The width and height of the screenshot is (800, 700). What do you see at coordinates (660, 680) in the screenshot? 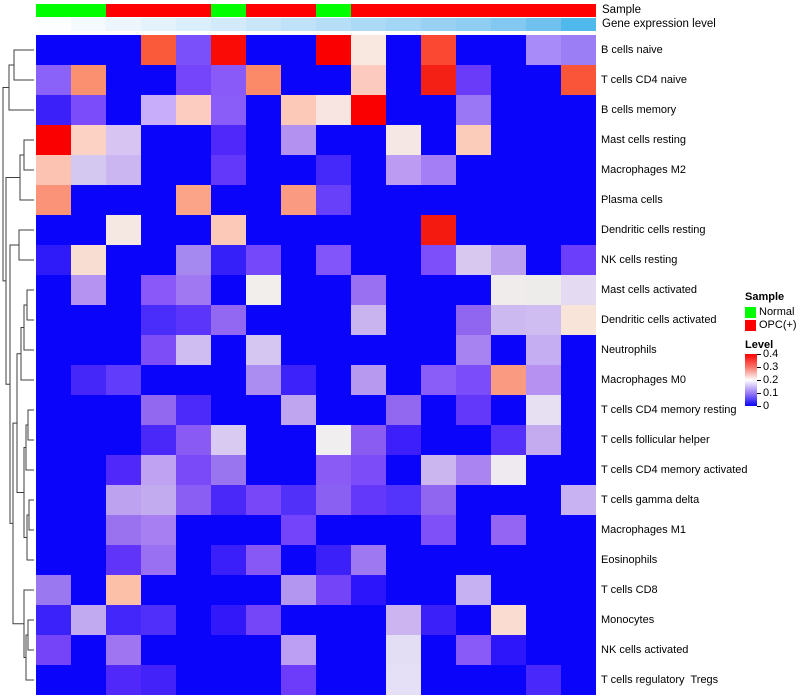
I see `row-label: T cells regulatory Tregs` at bounding box center [660, 680].